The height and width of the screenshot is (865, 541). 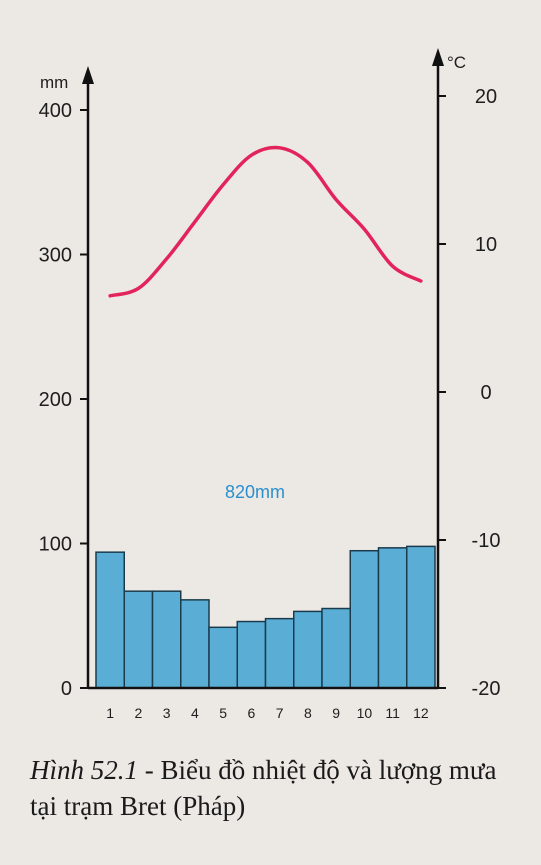 I want to click on month-label: 5, so click(x=223, y=713).